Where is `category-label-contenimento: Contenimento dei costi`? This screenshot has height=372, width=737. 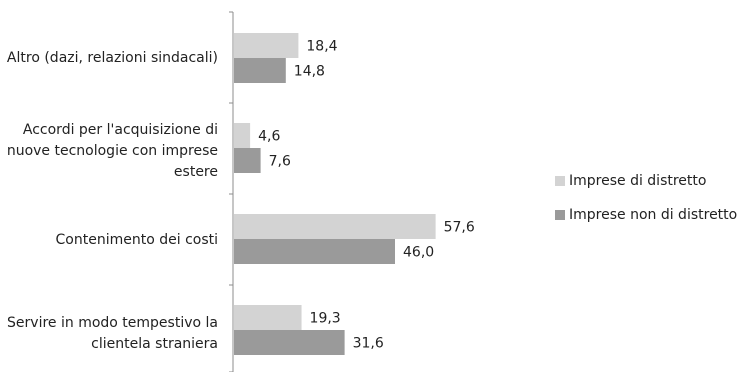 category-label-contenimento: Contenimento dei costi is located at coordinates (136, 240).